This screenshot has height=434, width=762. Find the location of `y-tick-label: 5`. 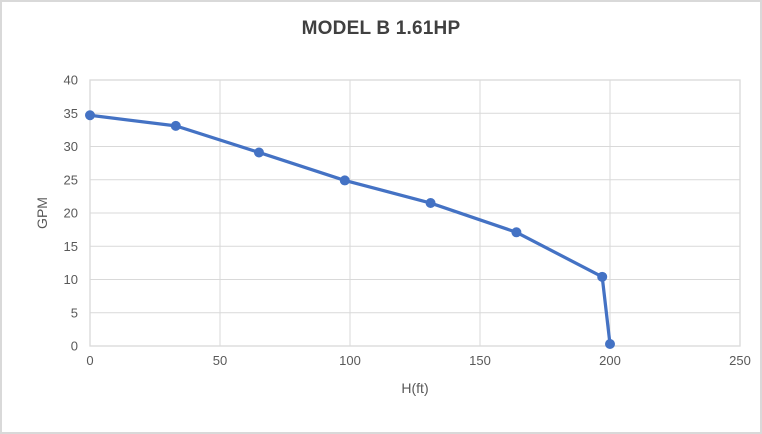

y-tick-label: 5 is located at coordinates (74, 312).